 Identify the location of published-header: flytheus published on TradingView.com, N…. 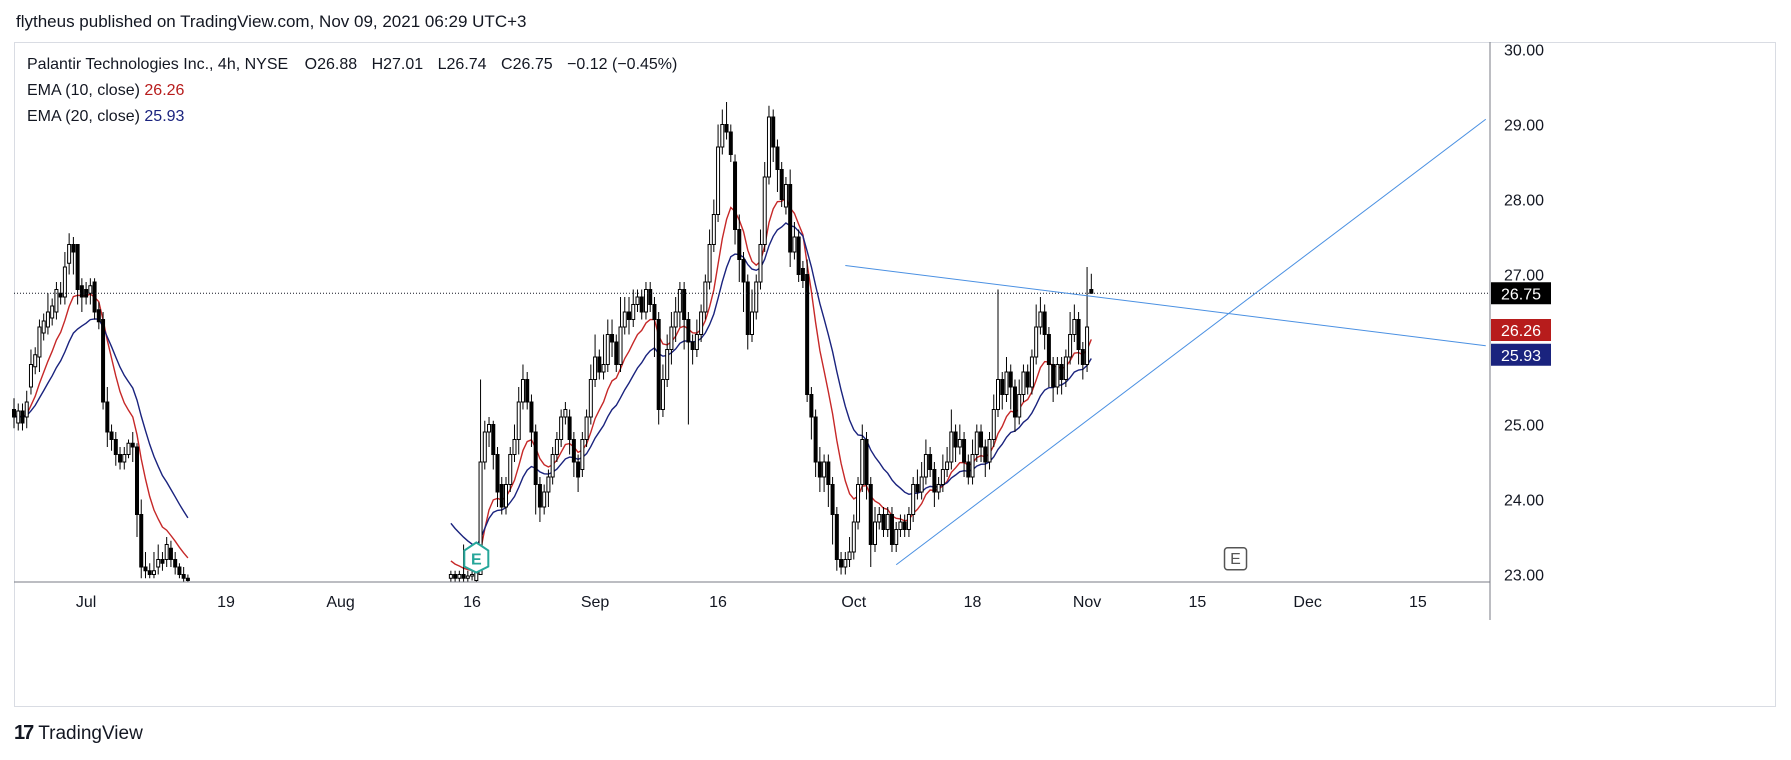
(271, 21).